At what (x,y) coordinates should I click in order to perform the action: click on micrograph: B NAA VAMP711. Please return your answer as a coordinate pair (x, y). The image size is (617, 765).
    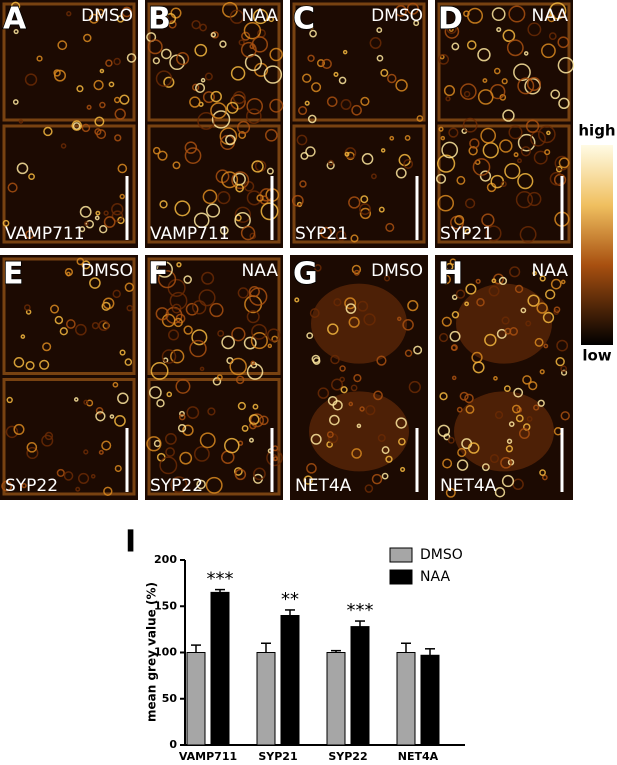
    Looking at the image, I should click on (214, 124).